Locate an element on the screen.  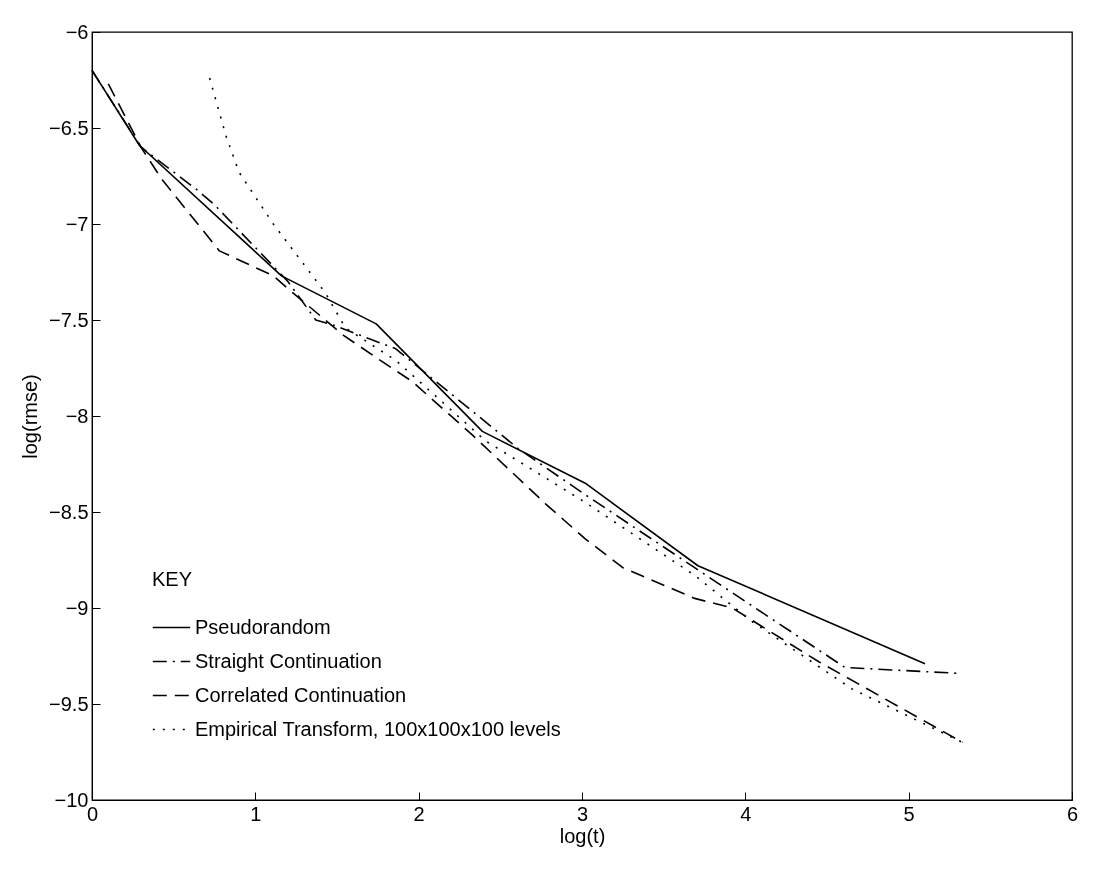
x-tick-label: 4 is located at coordinates (746, 813).